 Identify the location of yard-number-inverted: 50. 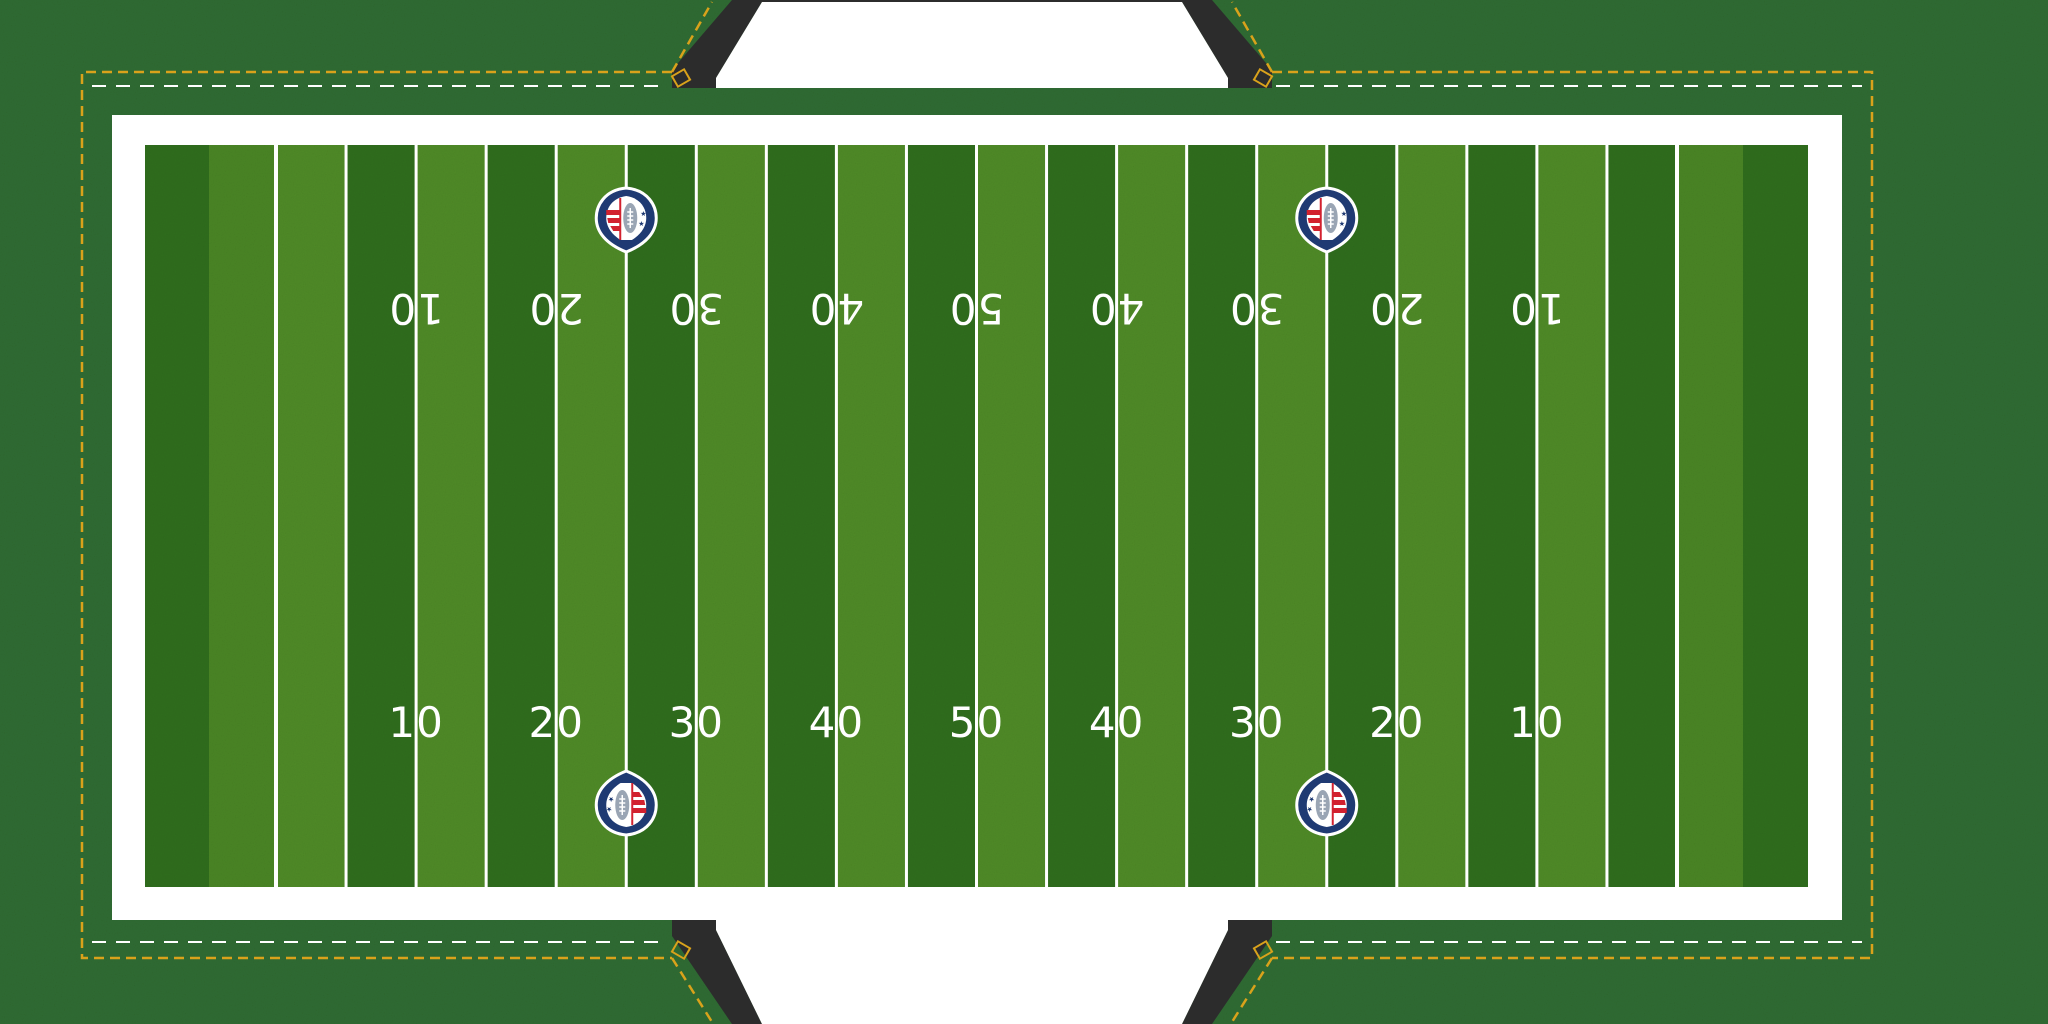
(976, 308).